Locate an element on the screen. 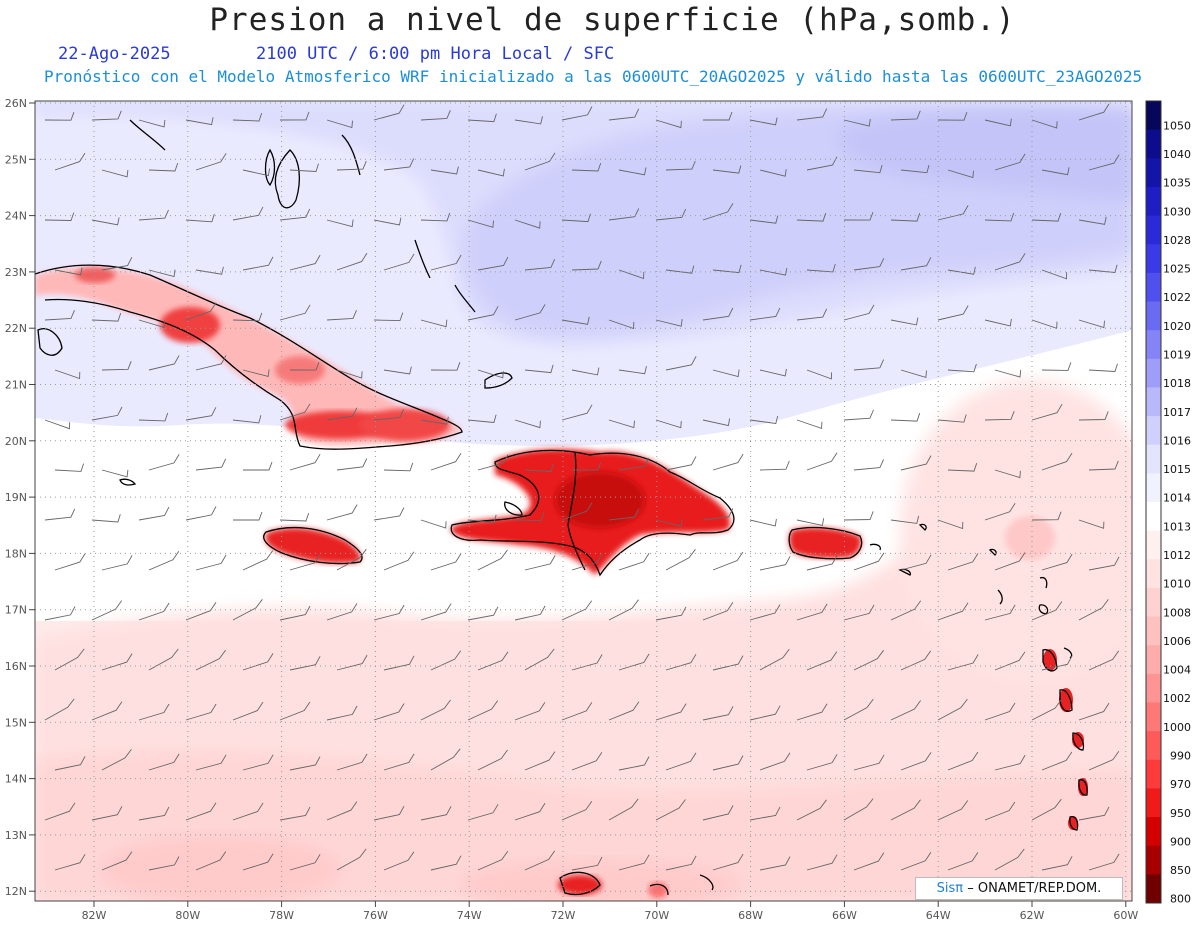 Image resolution: width=1200 pixels, height=927 pixels. valid-time: 2100 UTC / 6:00 pm Hora Local / SFC is located at coordinates (435, 54).